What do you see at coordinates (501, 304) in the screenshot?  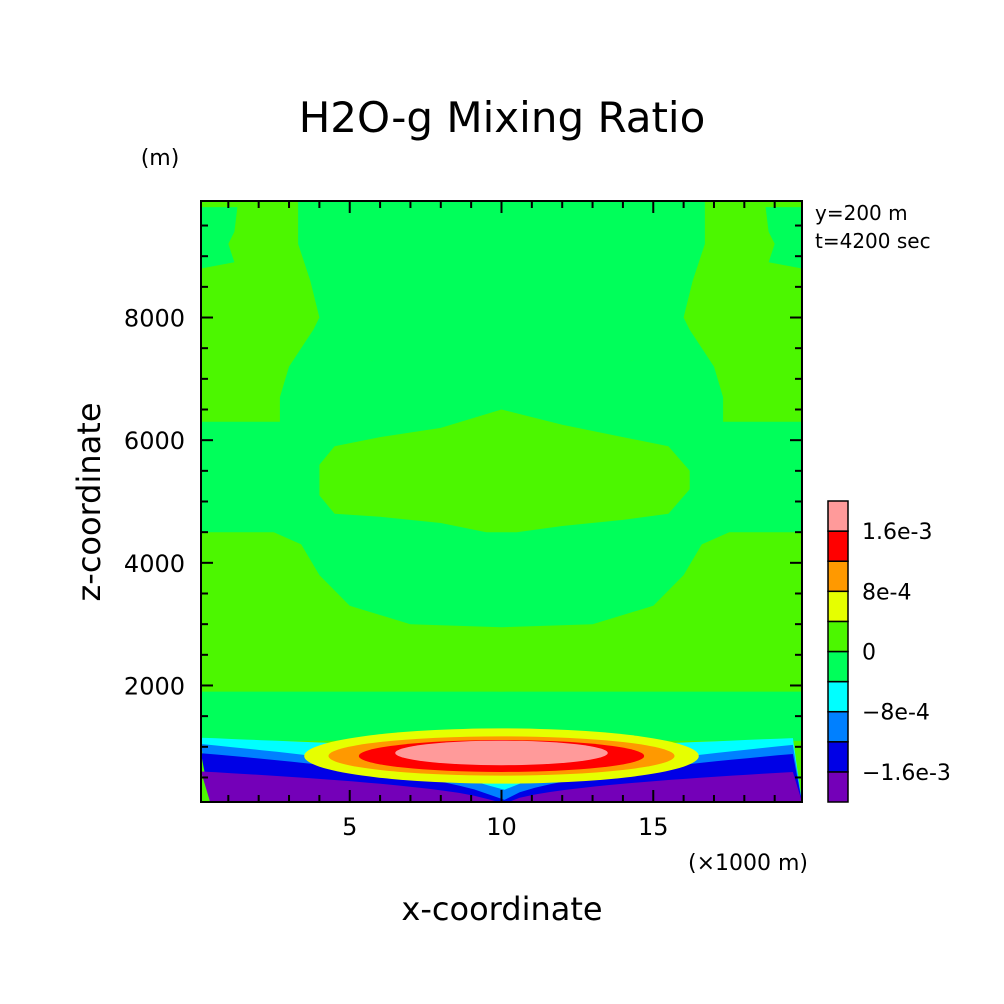 I see `contour-region-upper-column` at bounding box center [501, 304].